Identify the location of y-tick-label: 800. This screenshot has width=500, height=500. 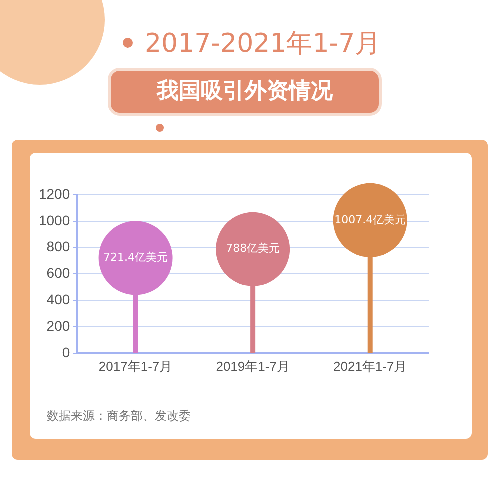
(58, 246).